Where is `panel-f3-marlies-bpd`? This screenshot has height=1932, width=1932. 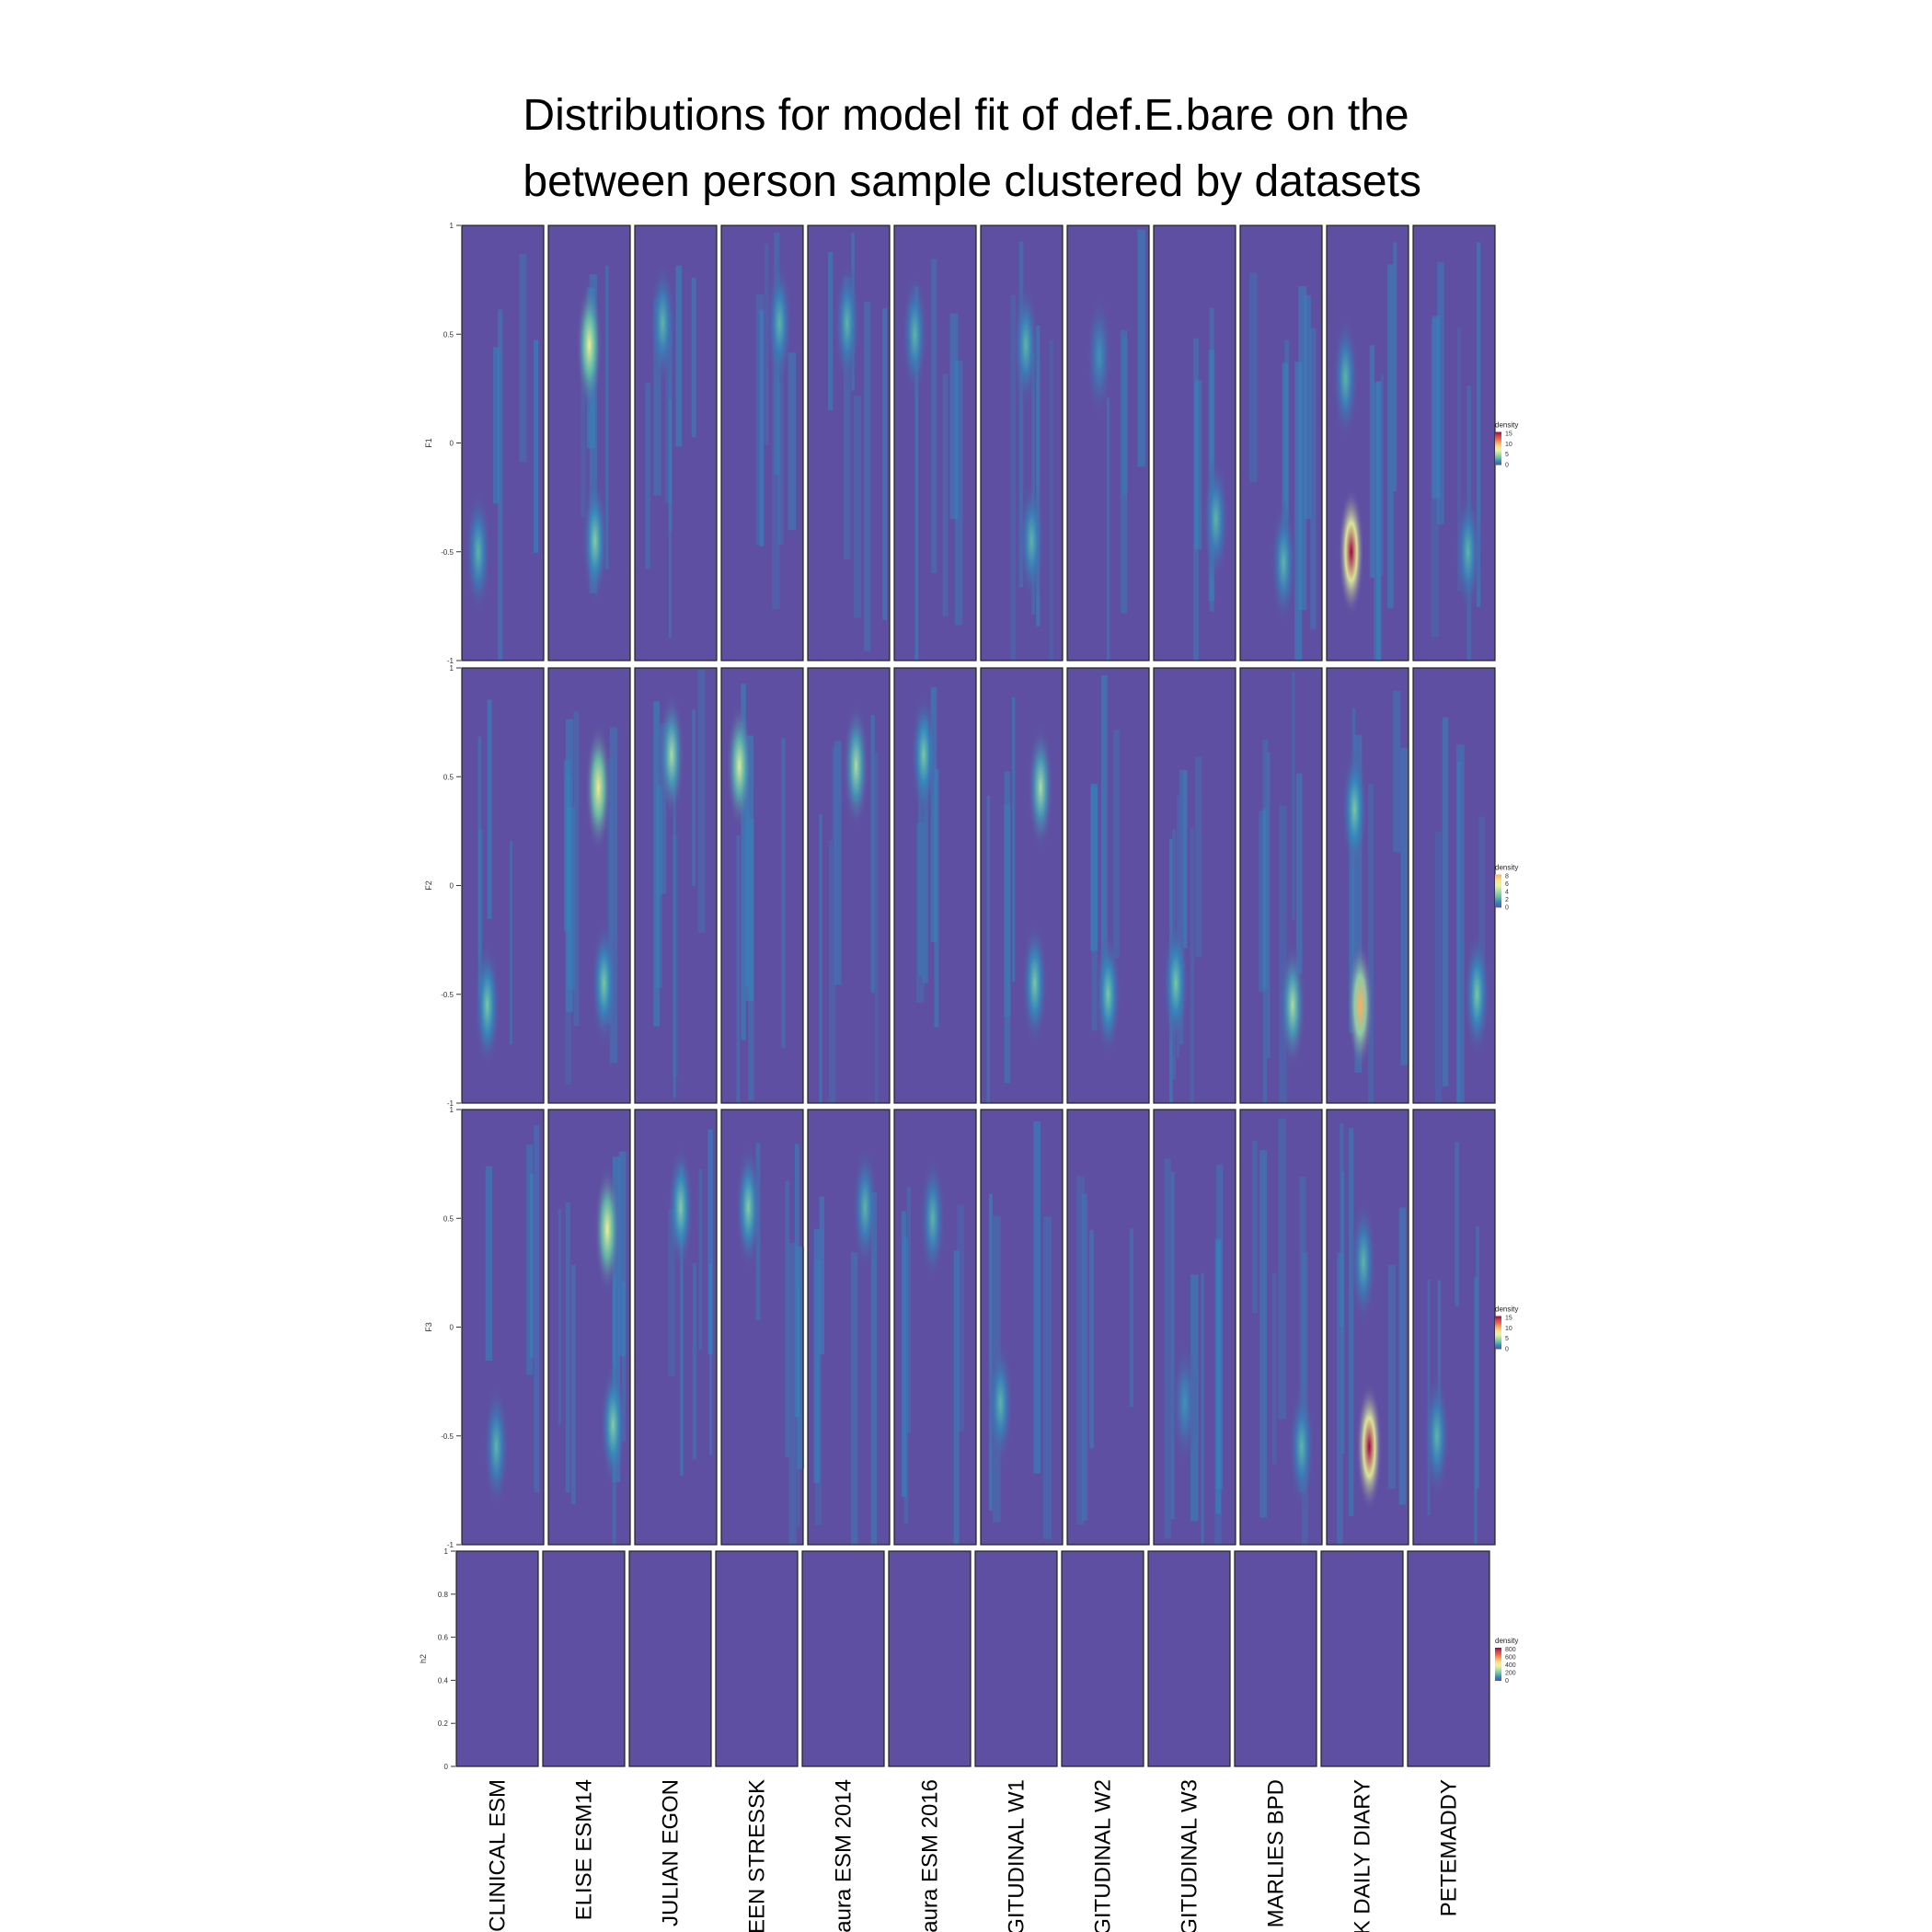
panel-f3-marlies-bpd is located at coordinates (1281, 1327).